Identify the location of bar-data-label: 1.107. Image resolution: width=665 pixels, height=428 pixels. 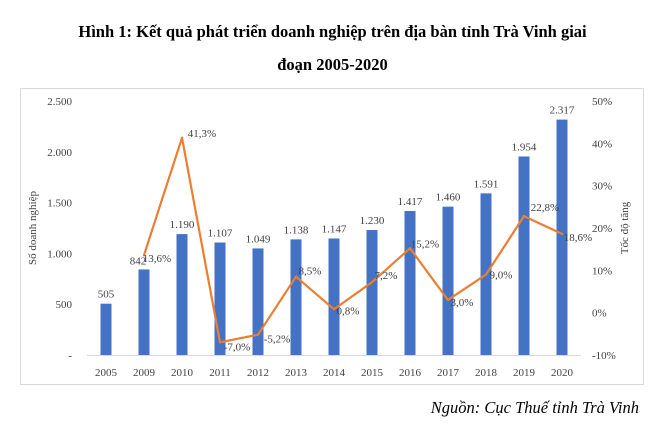
(220, 234).